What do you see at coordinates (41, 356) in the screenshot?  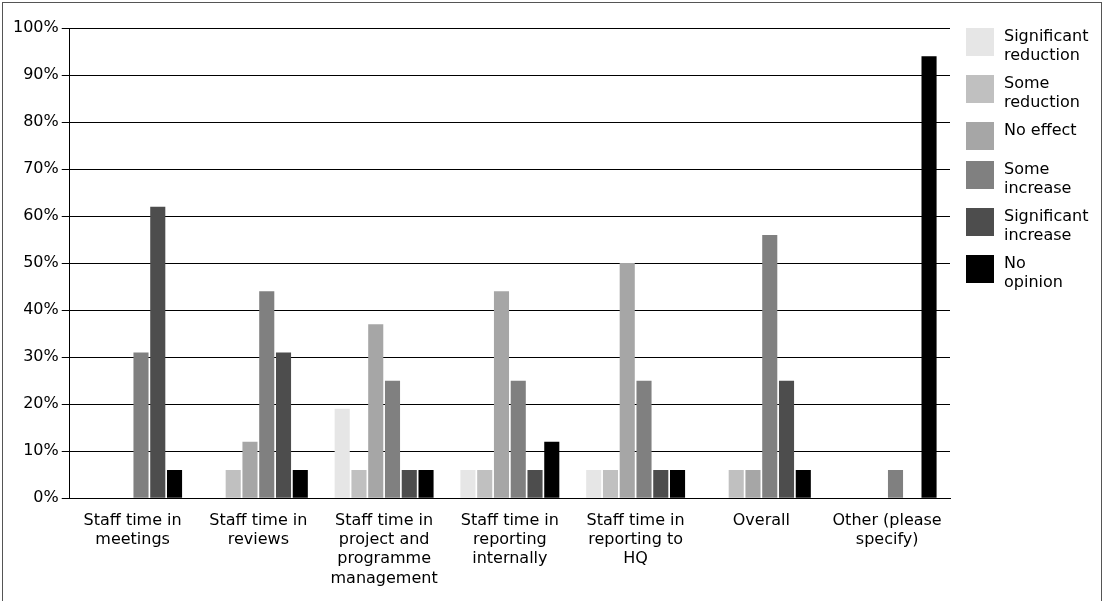 I see `y-tick-label: 30%` at bounding box center [41, 356].